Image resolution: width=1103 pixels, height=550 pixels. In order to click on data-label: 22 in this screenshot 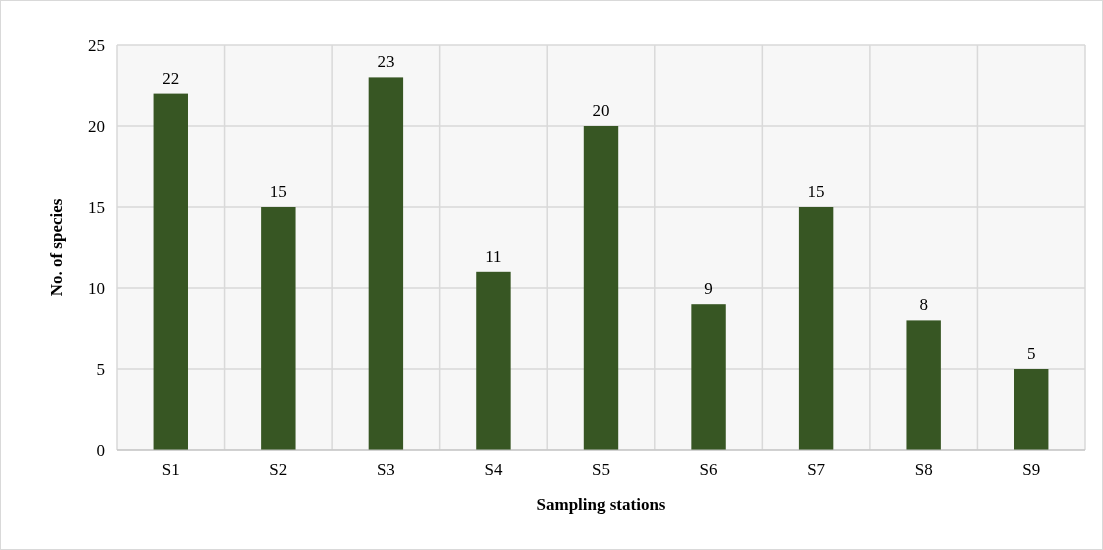, I will do `click(171, 78)`.